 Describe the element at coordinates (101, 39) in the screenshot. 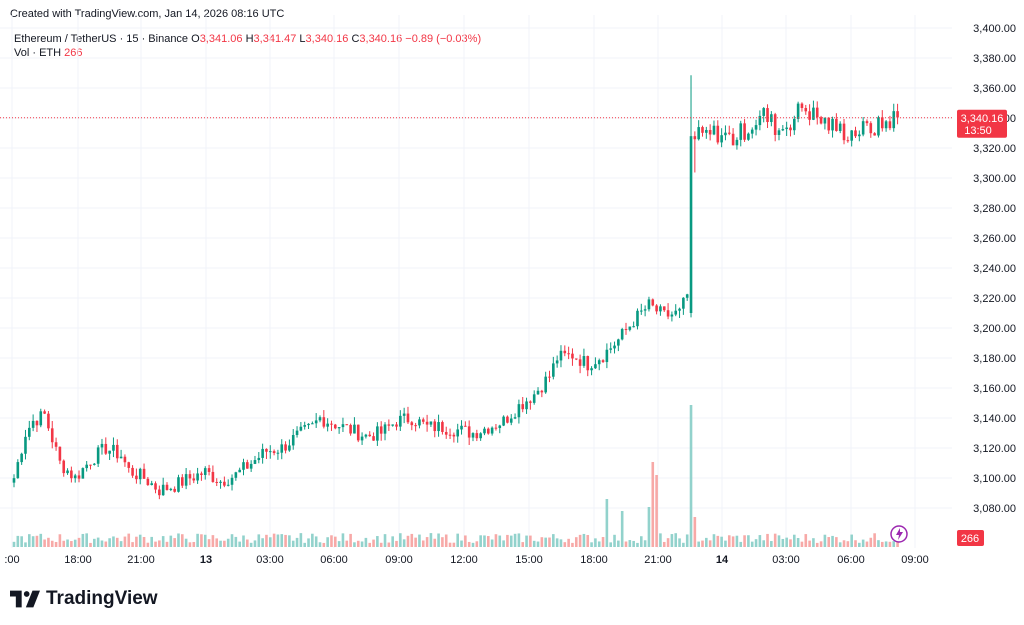

I see `symbol-name: Ethereum / TetherUS · 15 · Binance` at that location.